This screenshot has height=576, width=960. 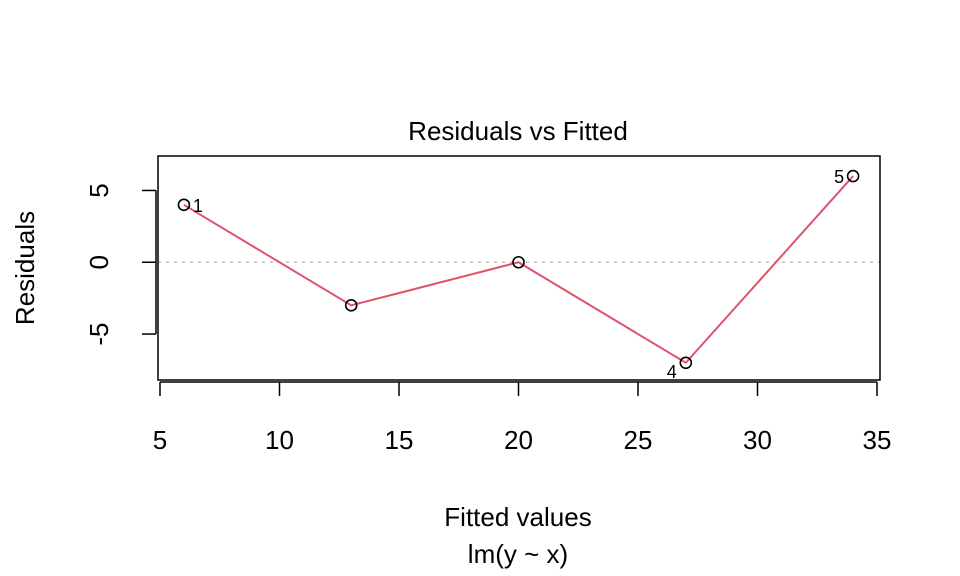 What do you see at coordinates (25, 268) in the screenshot?
I see `y-axis-label: Residuals` at bounding box center [25, 268].